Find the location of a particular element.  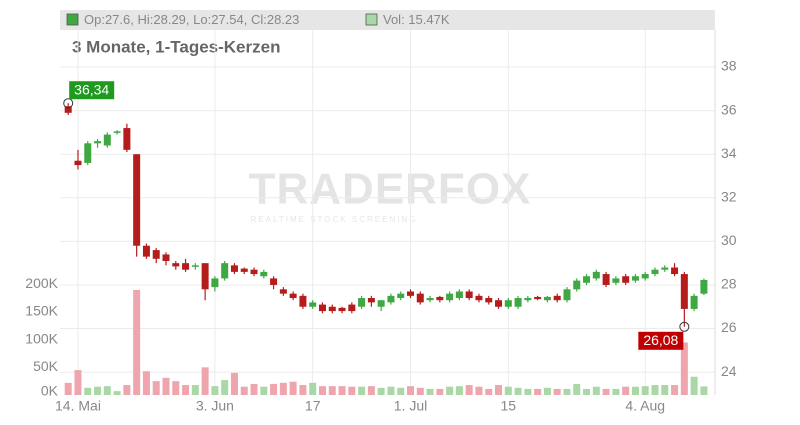

price-swatch is located at coordinates (72, 19).